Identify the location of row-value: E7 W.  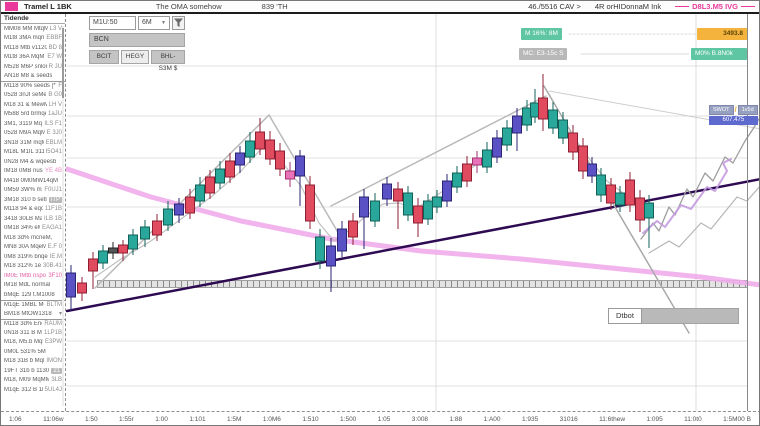
(54, 57).